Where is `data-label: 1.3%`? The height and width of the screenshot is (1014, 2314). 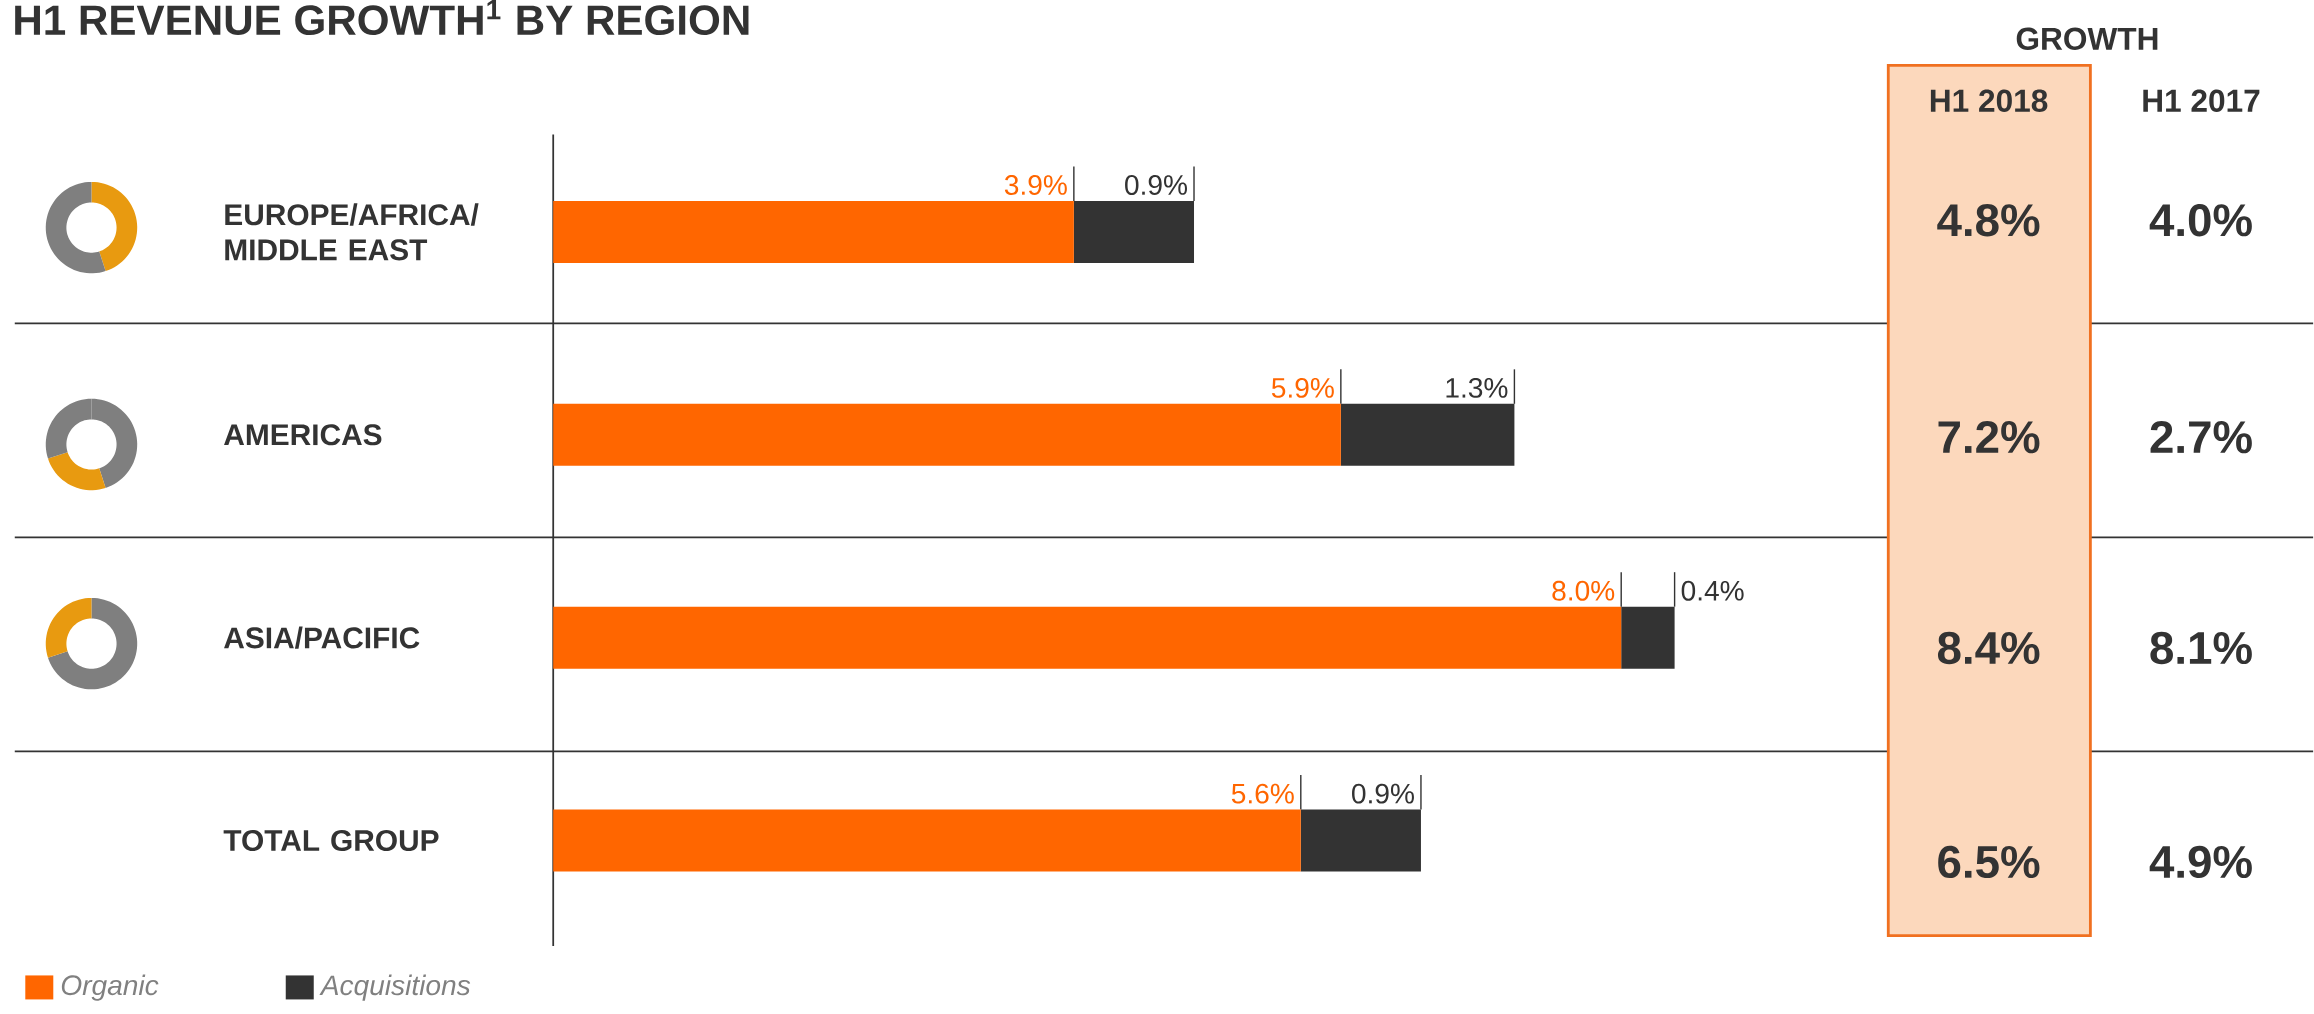
data-label: 1.3% is located at coordinates (1477, 387).